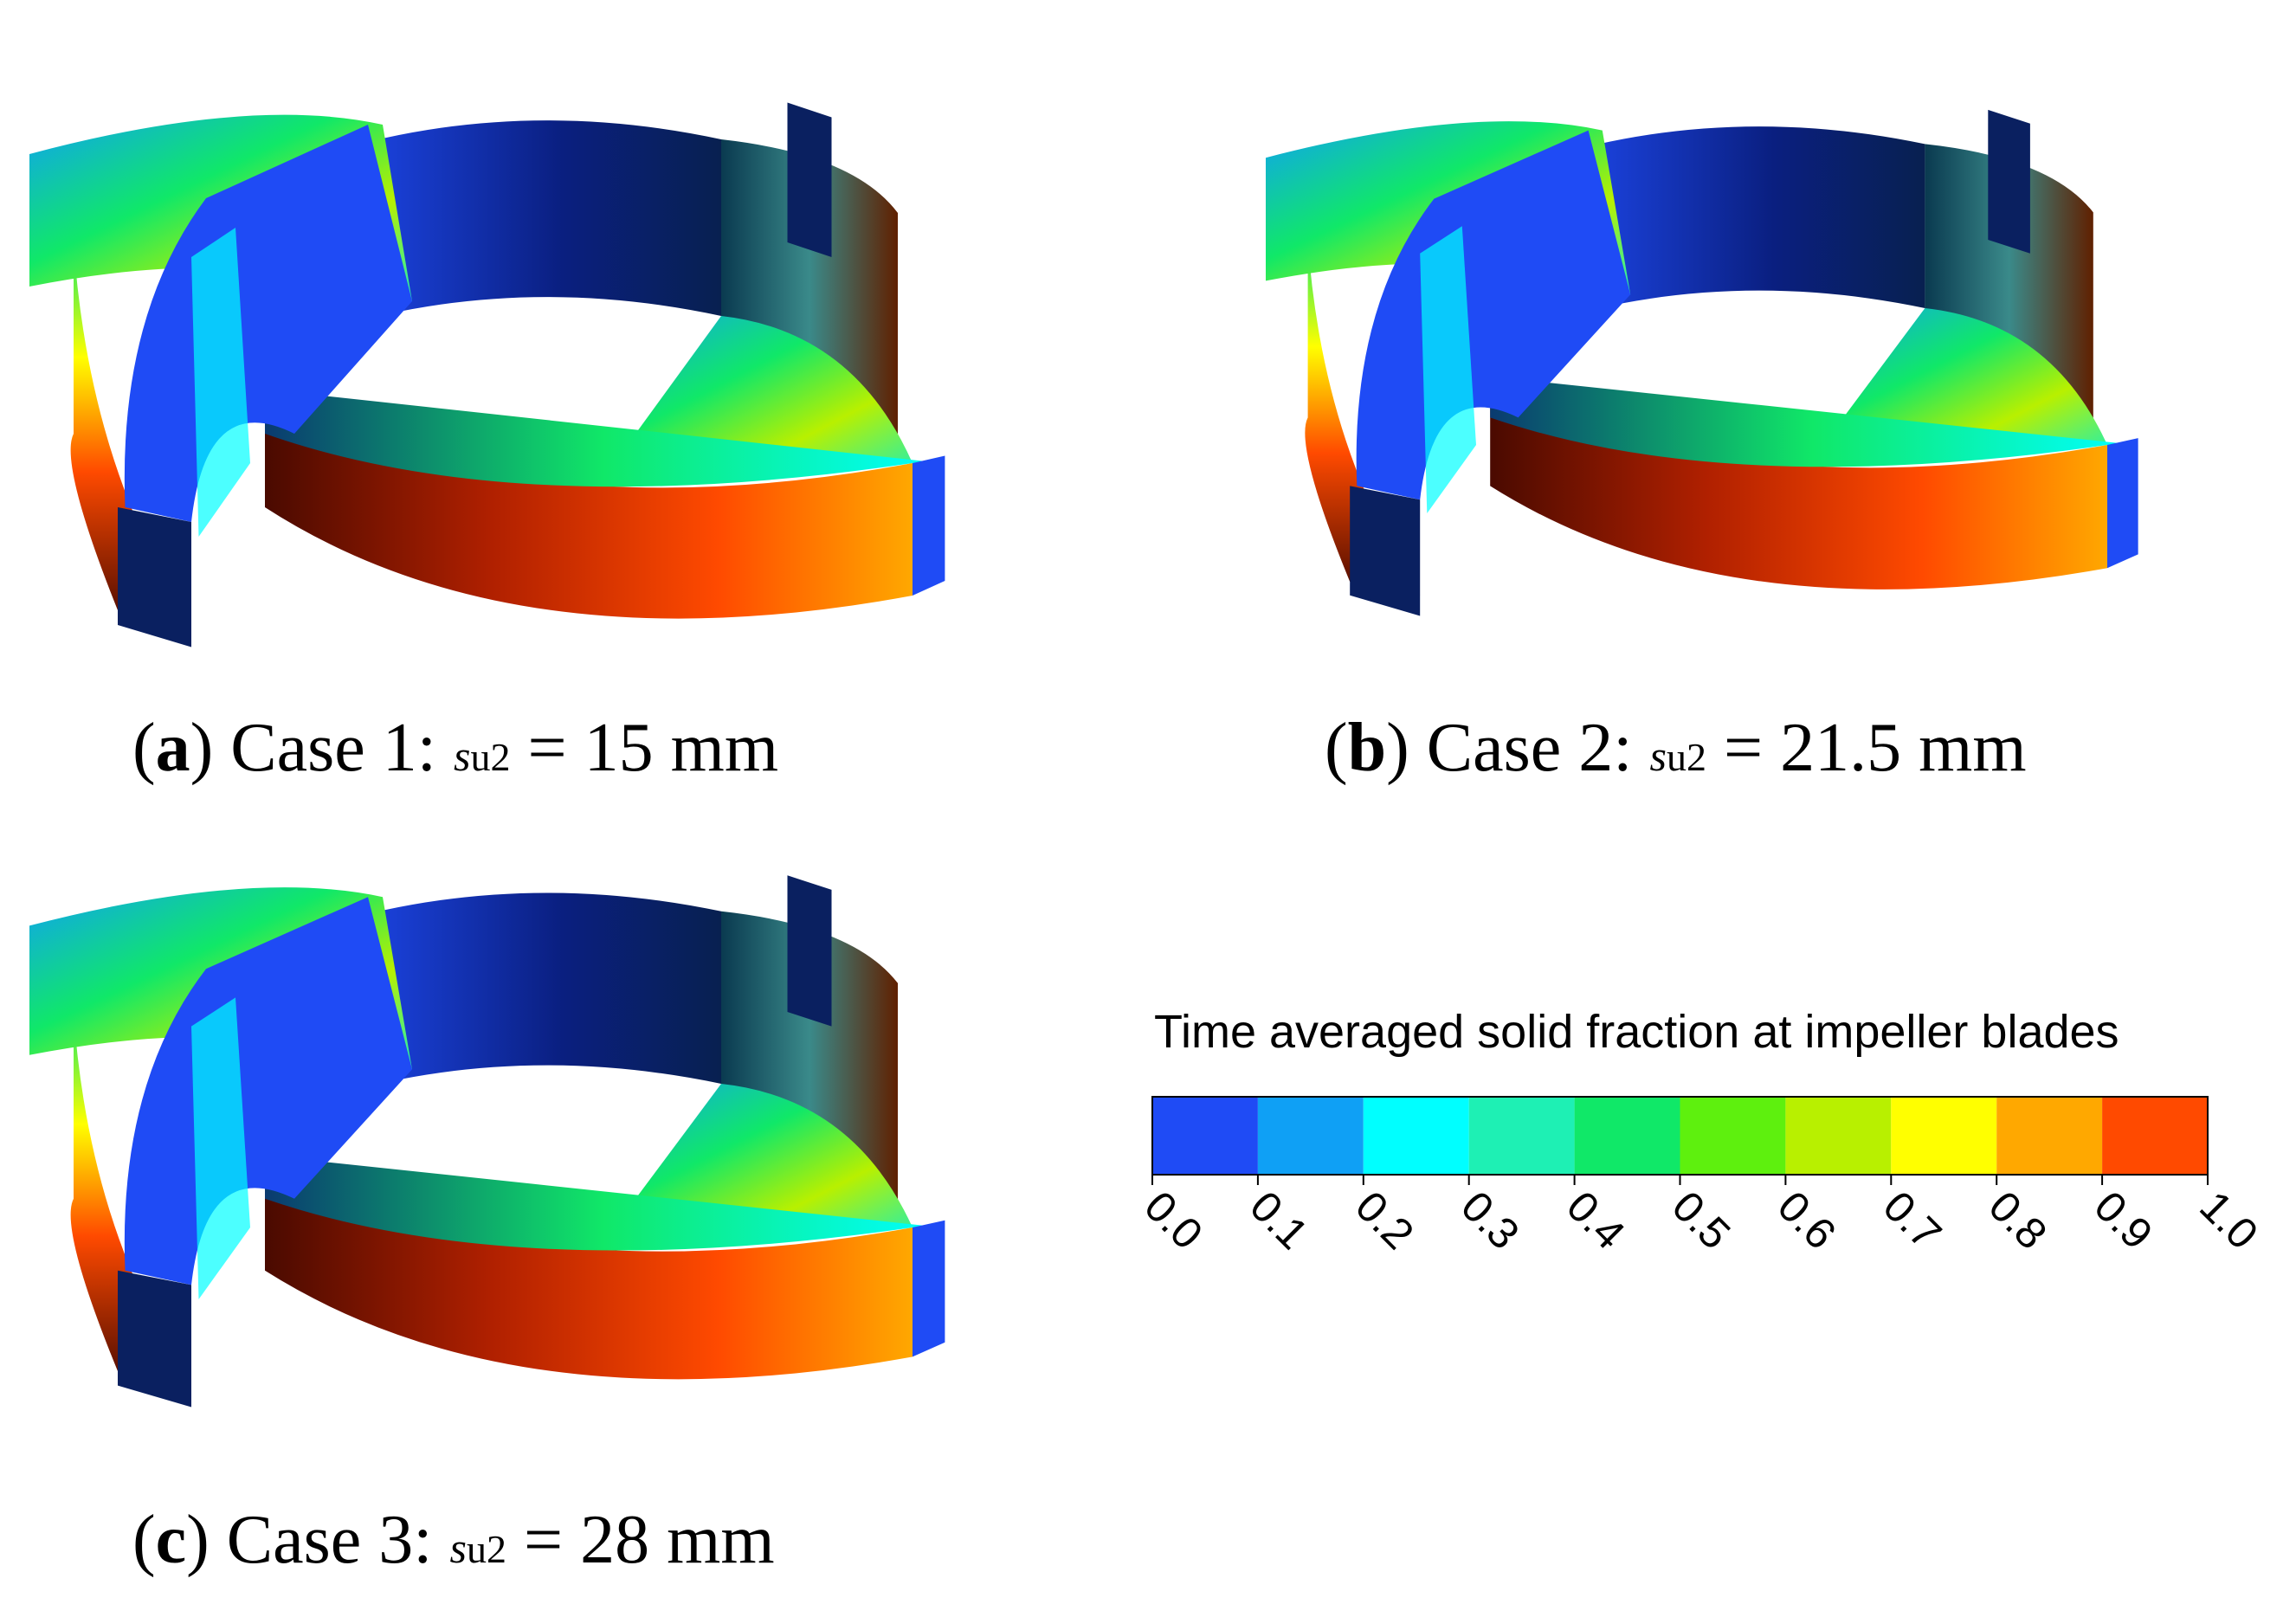 The image size is (2296, 1617). Describe the element at coordinates (1912, 1220) in the screenshot. I see `colorbar-tick-label: 0.7` at that location.